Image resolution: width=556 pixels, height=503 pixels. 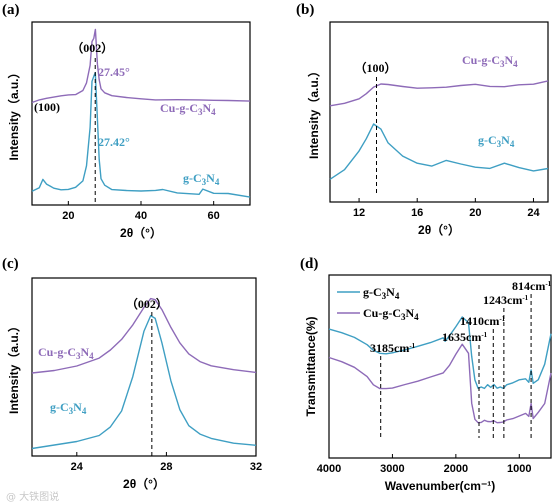 What do you see at coordinates (376, 67) in the screenshot?
I see `annotation-100: （100）` at bounding box center [376, 67].